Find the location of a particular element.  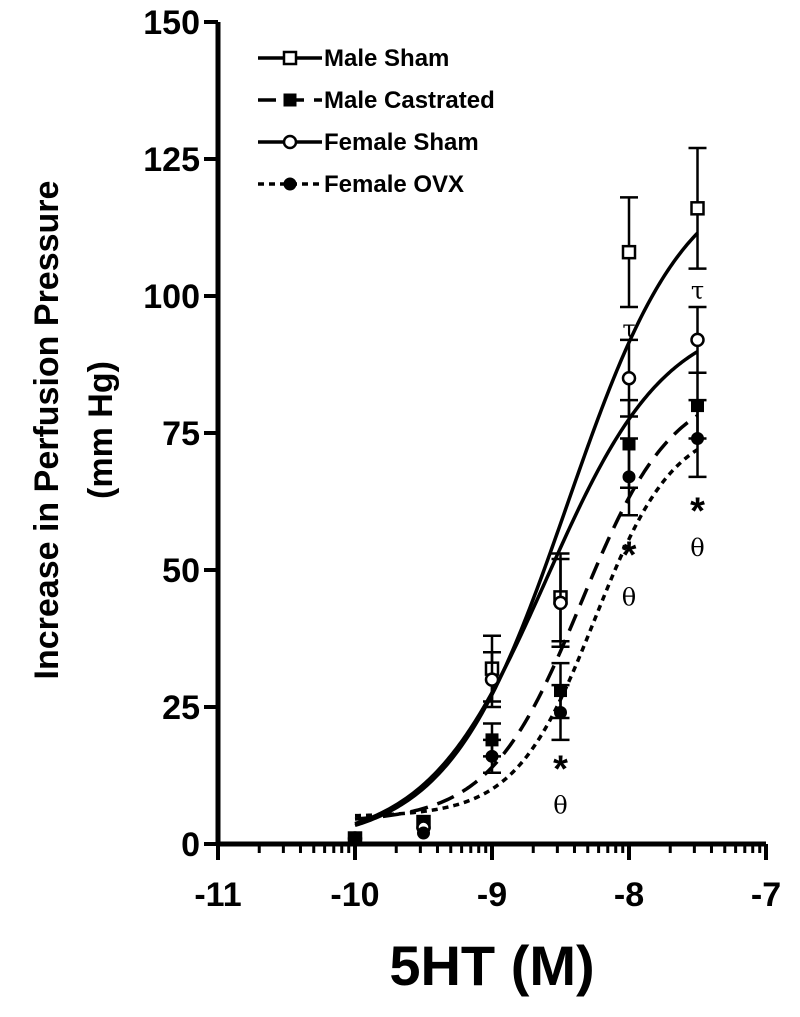

legend-label: Female Sham is located at coordinates (401, 142).